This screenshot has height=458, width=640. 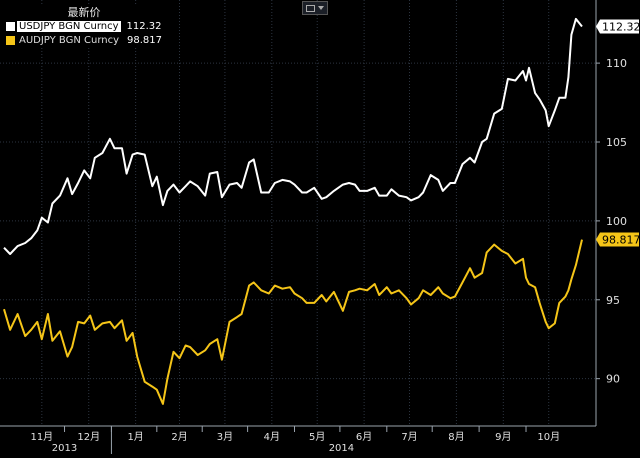 What do you see at coordinates (10, 40) in the screenshot?
I see `legend-swatch-audjpy` at bounding box center [10, 40].